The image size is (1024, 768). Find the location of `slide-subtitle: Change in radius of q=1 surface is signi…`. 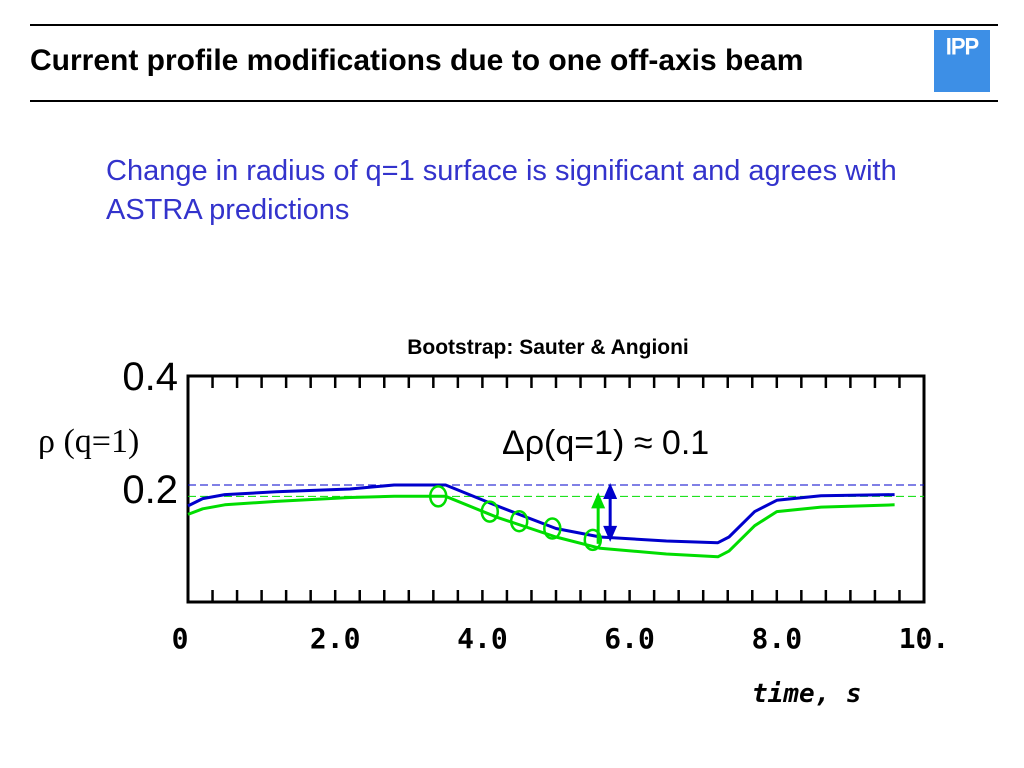

slide-subtitle: Change in radius of q=1 surface is signi… is located at coordinates (501, 190).